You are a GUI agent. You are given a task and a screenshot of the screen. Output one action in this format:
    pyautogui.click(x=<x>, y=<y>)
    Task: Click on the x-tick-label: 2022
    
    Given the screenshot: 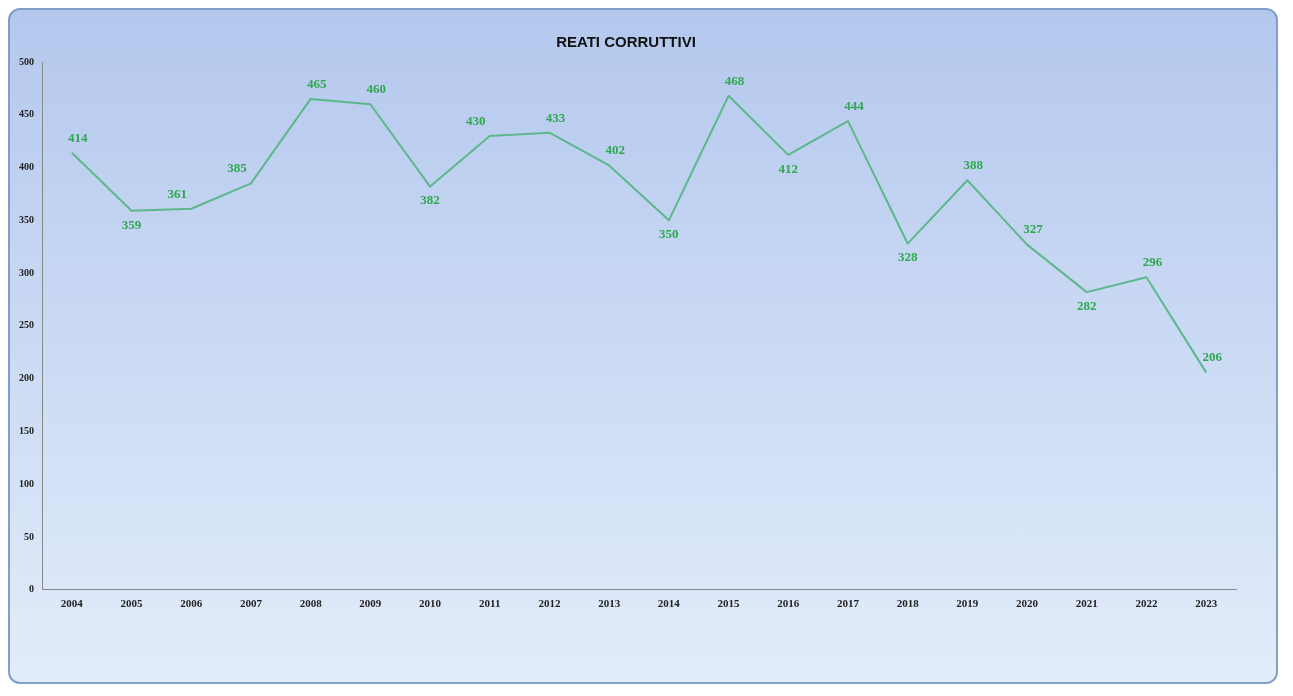 What is the action you would take?
    pyautogui.click(x=1146, y=603)
    